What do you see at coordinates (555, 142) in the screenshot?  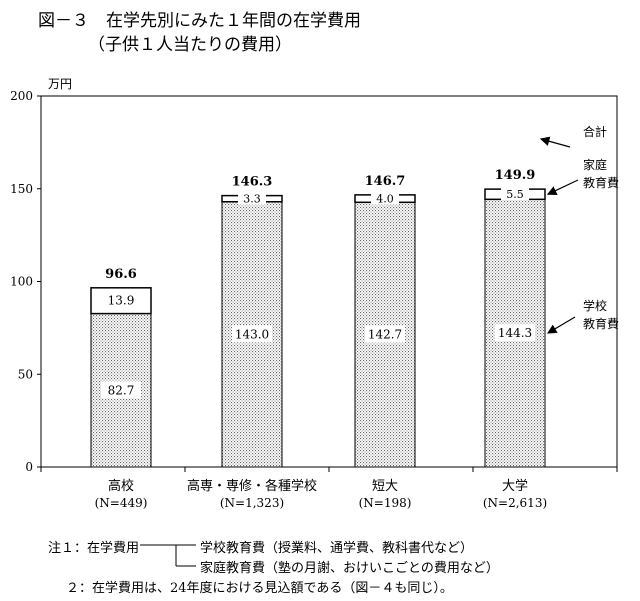 I see `legend-total-arrow` at bounding box center [555, 142].